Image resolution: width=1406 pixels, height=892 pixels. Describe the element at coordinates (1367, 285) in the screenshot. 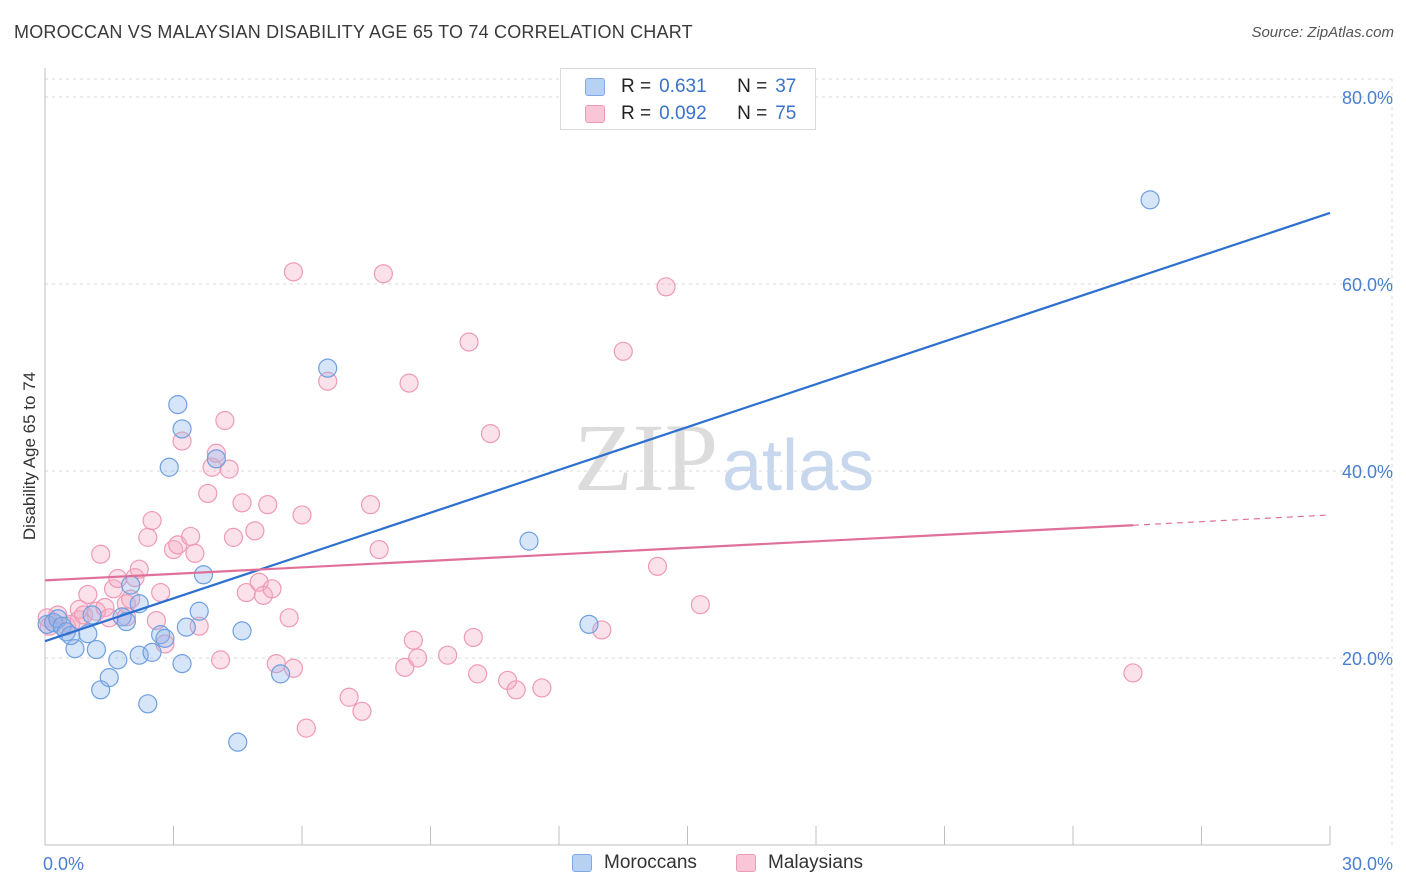

I see `y-tick-label: 60.0%` at that location.